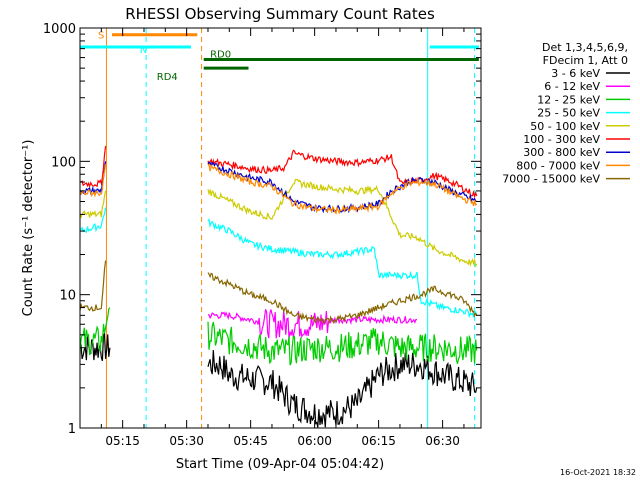 The image size is (640, 480). I want to click on legend-header-line-1: Det 1,3,4,5,6,9,, so click(585, 47).